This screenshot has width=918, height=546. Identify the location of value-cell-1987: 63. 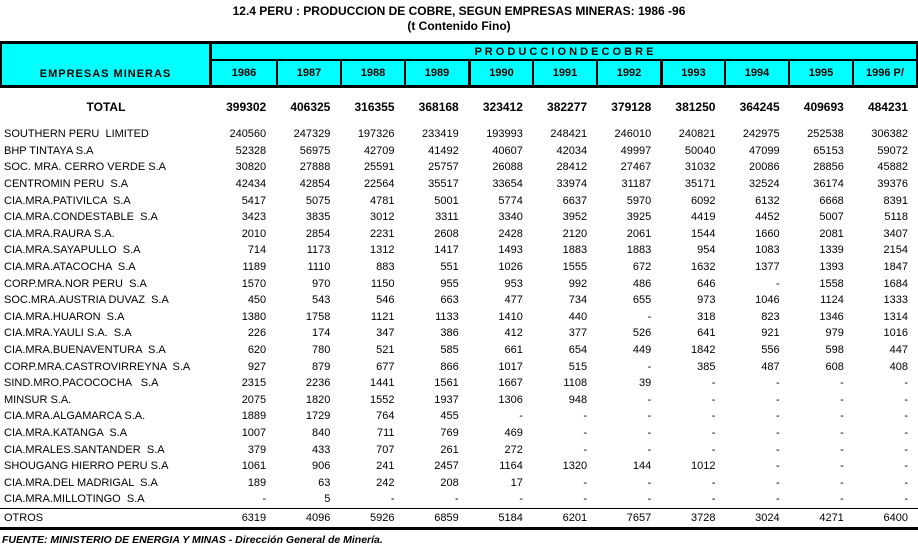
(324, 482).